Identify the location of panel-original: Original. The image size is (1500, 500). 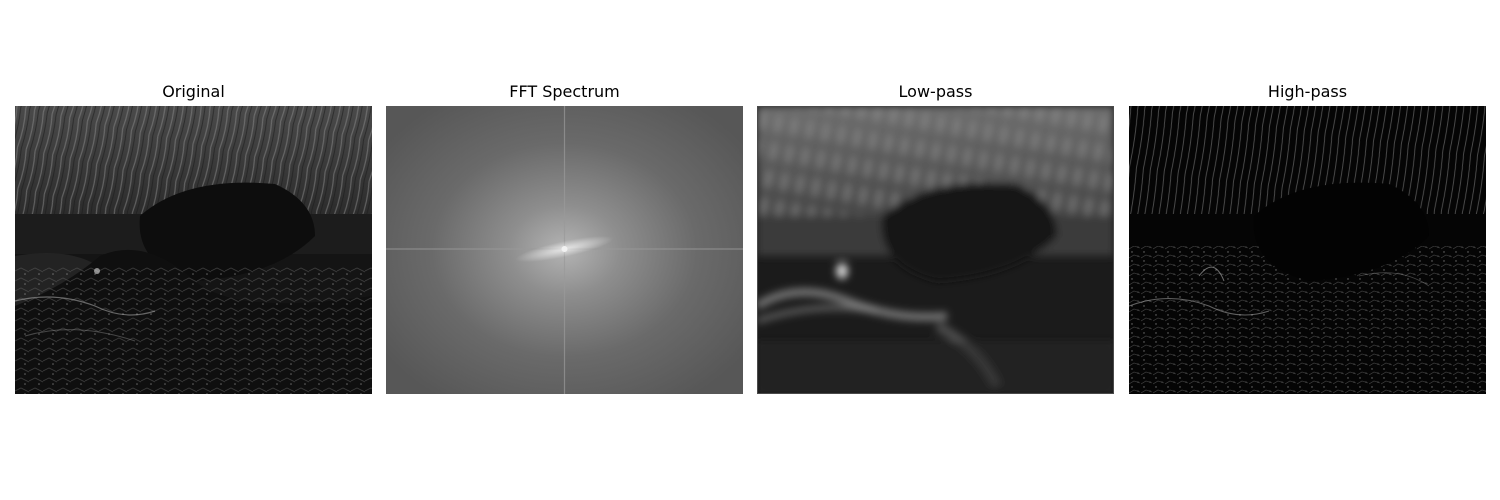
(193, 237).